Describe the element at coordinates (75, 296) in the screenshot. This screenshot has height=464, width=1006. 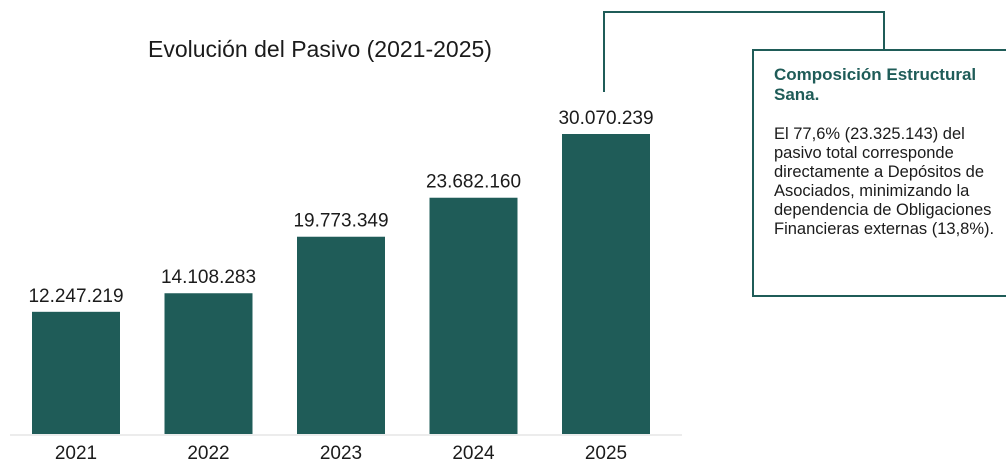
I see `data-label-2021: 12.247.219` at that location.